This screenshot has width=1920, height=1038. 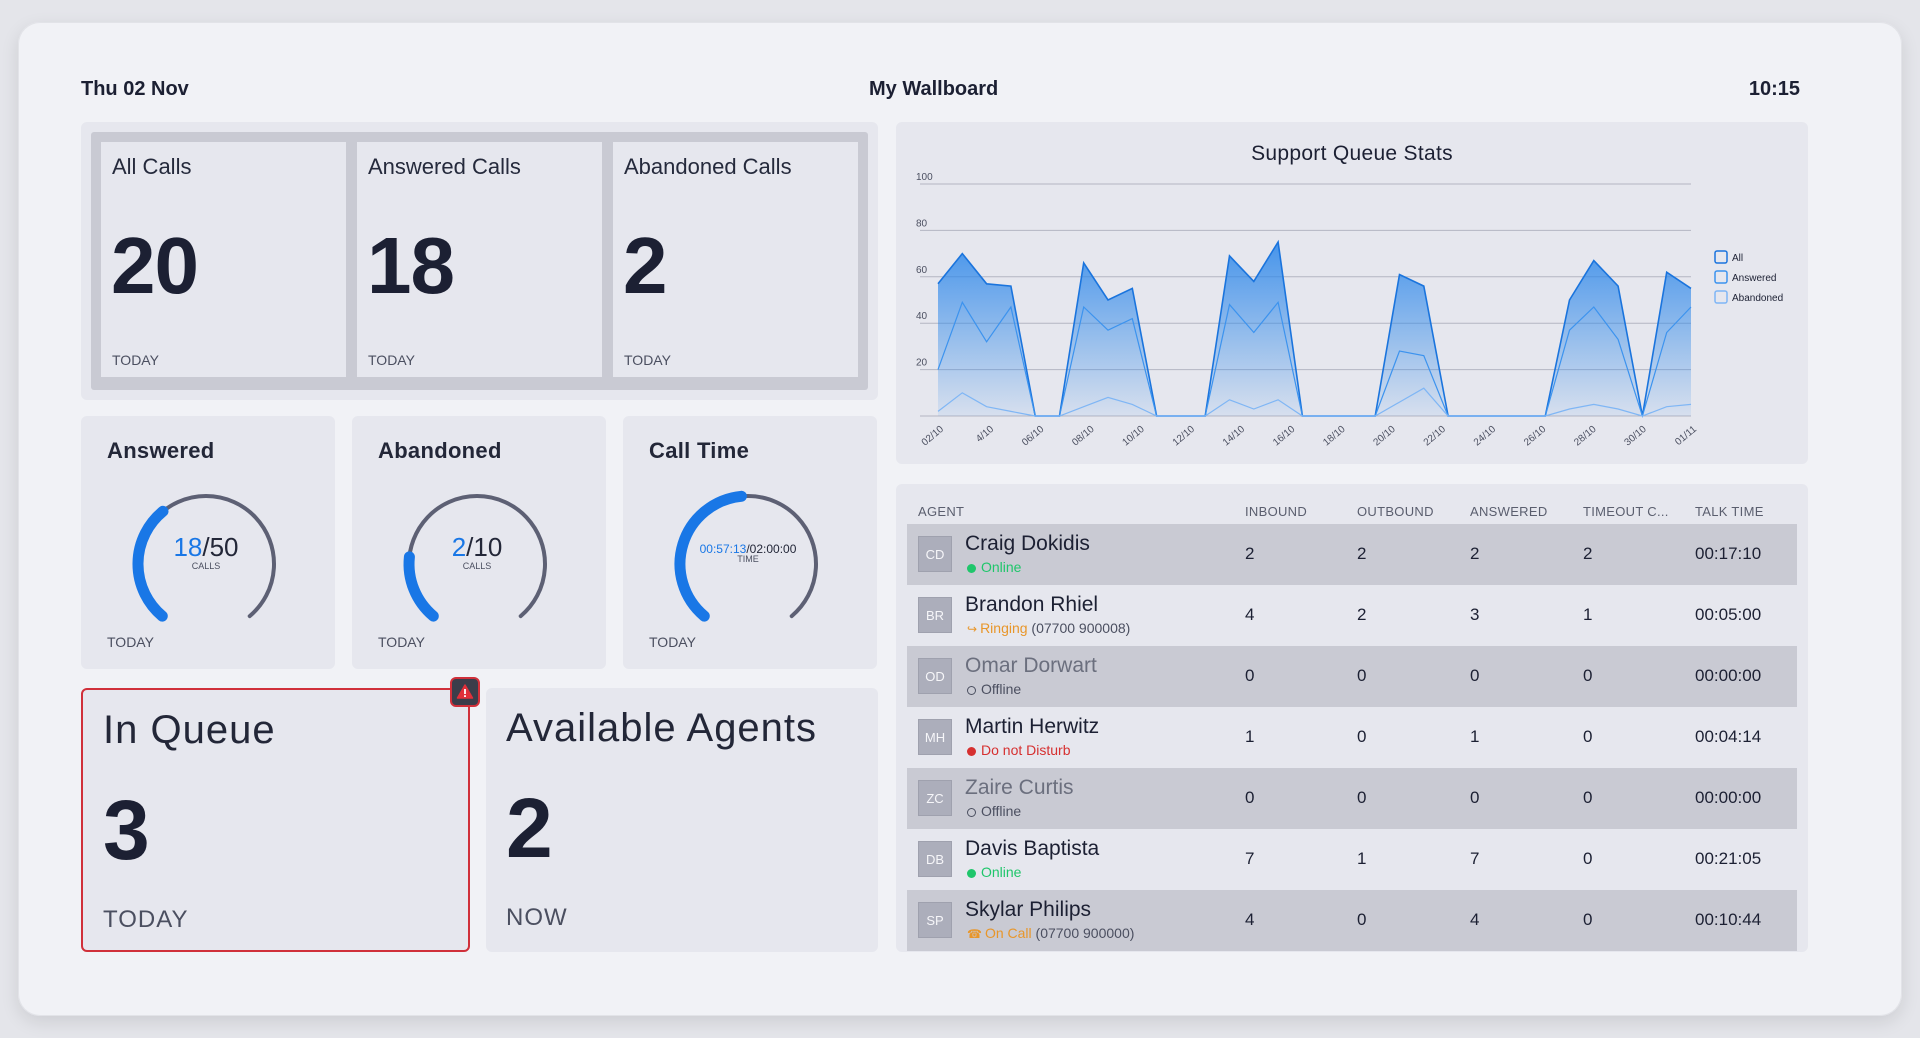 I want to click on cell-inbound: 7, so click(x=1250, y=858).